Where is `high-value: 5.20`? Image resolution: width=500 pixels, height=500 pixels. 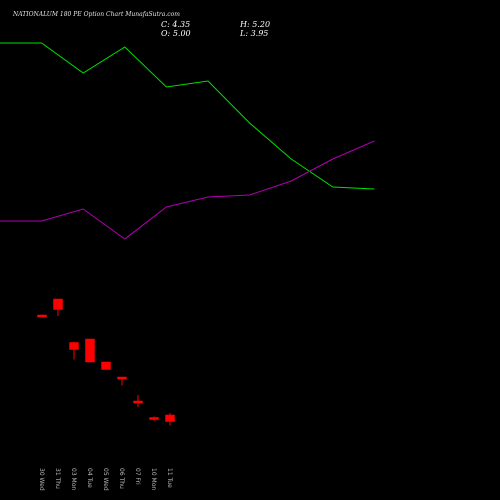
high-value: 5.20 is located at coordinates (261, 24).